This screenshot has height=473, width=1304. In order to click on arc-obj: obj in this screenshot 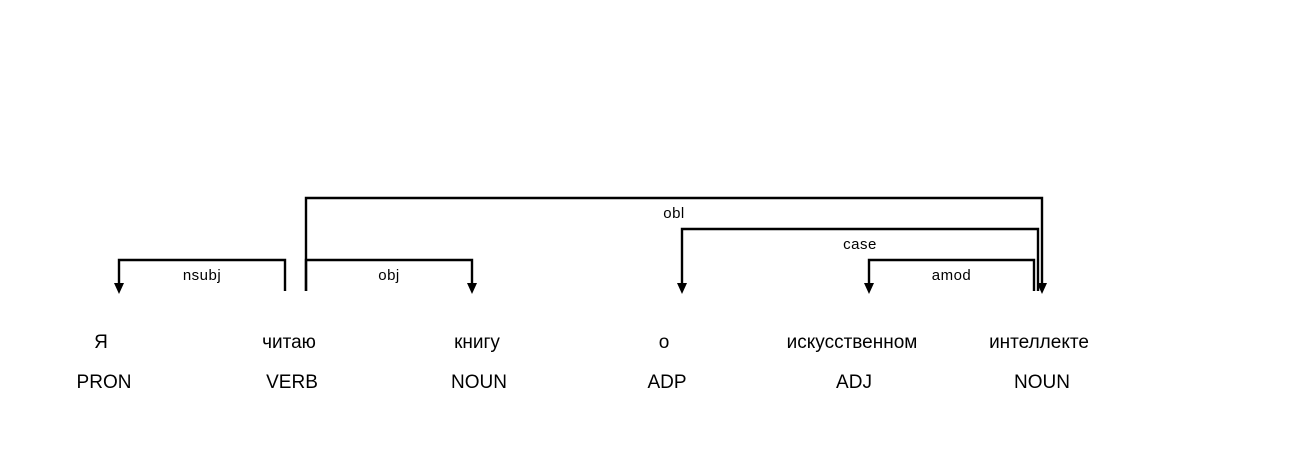, I will do `click(390, 276)`.